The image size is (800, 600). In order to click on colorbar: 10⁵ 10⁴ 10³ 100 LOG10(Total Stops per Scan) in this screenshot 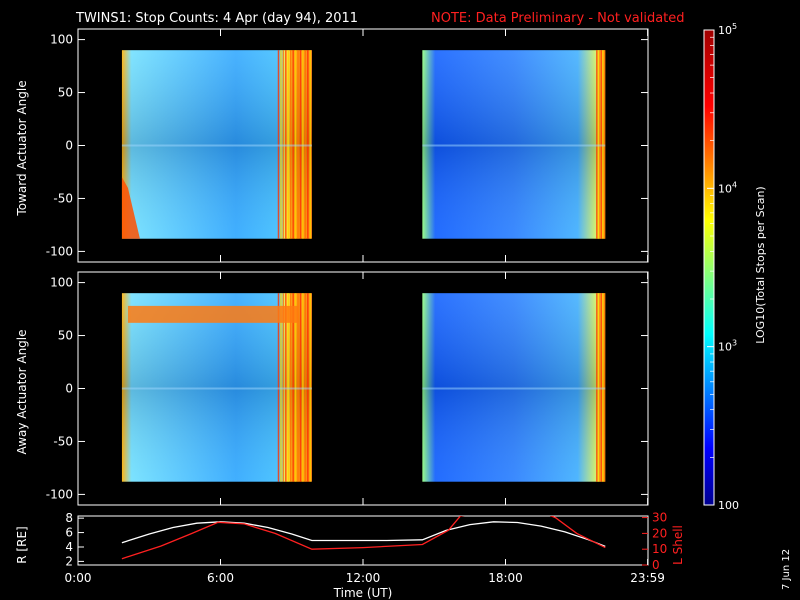, I will do `click(735, 267)`.